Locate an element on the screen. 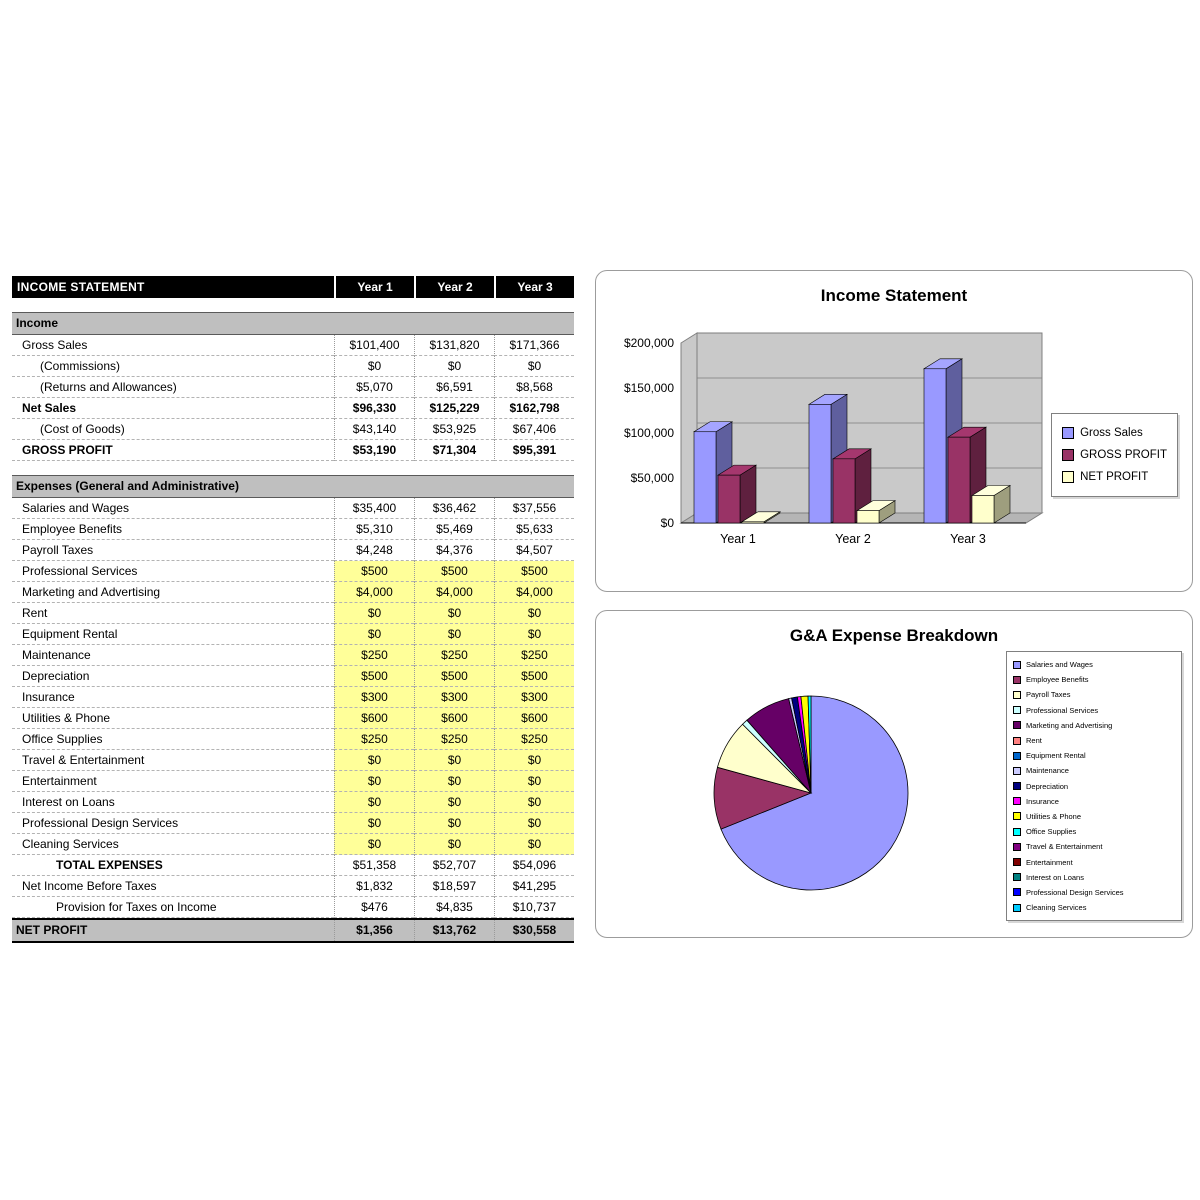 The image size is (1200, 1200). cell-value: $10,737 is located at coordinates (534, 907).